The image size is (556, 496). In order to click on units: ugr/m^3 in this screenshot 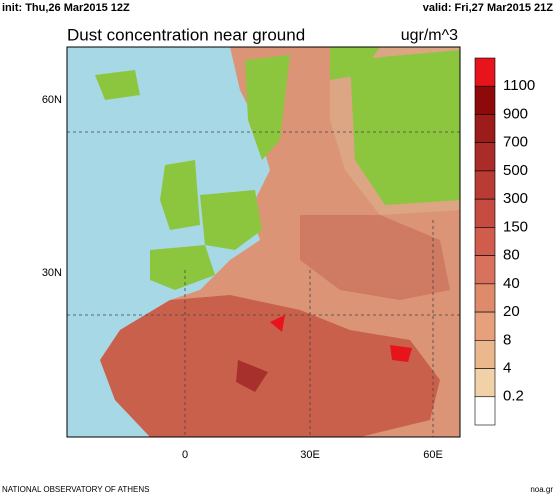, I will do `click(429, 35)`.